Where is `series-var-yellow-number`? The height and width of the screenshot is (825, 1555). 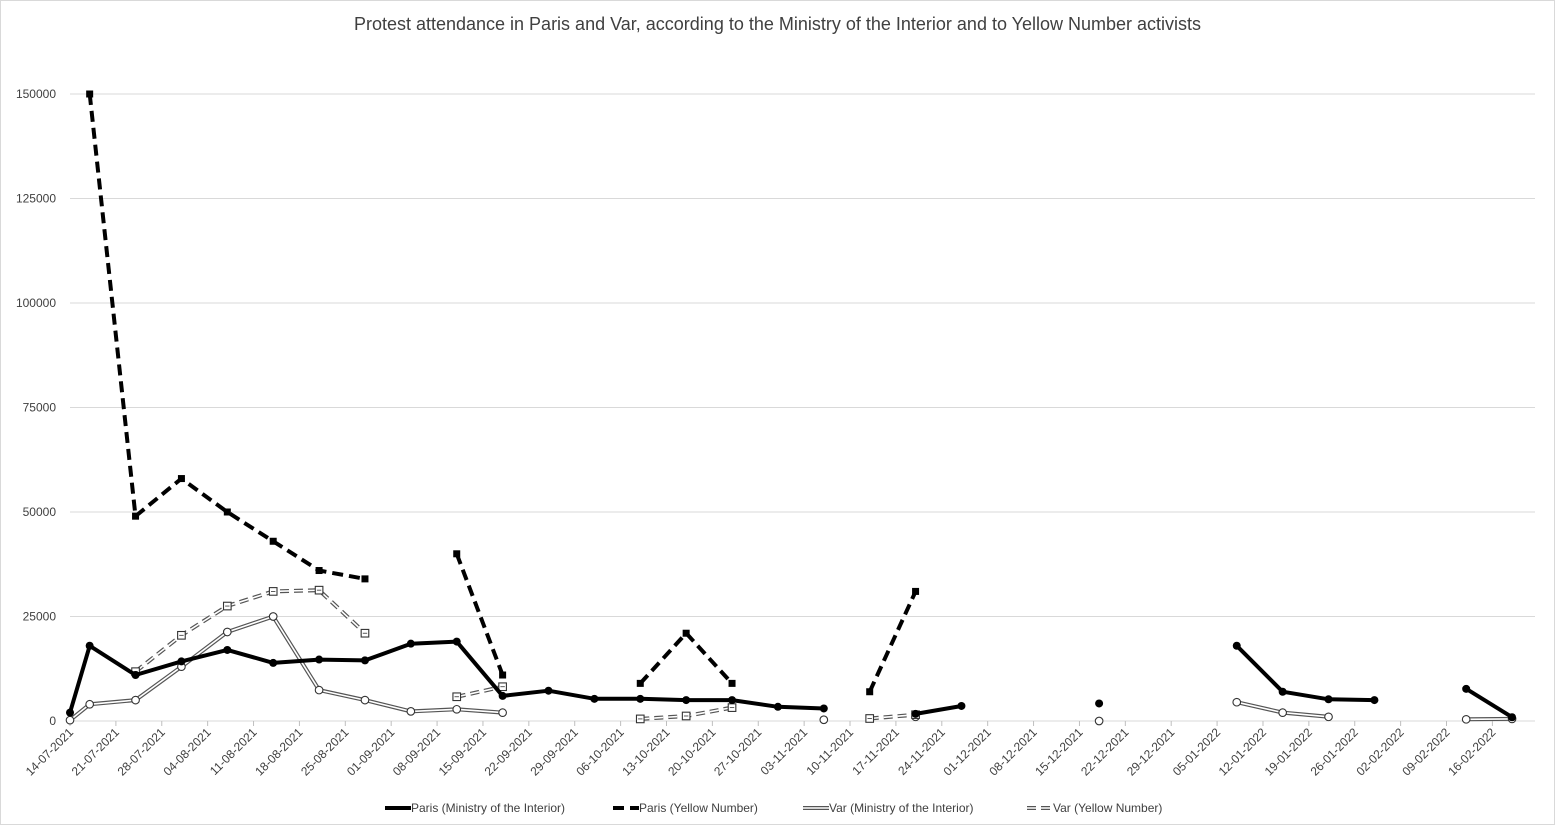
series-var-yellow-number is located at coordinates (525, 654).